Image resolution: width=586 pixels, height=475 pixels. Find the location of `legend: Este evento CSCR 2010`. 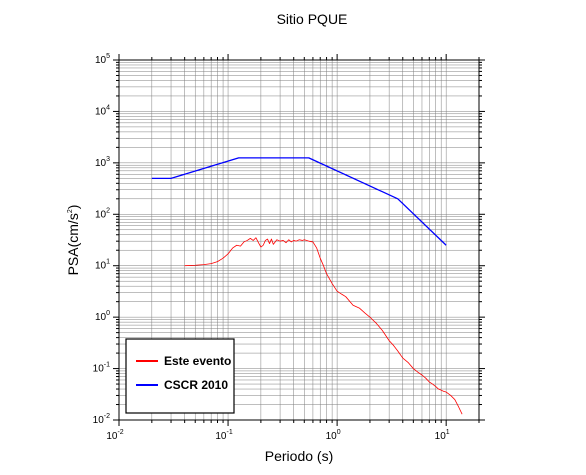

legend: Este evento CSCR 2010 is located at coordinates (180, 376).